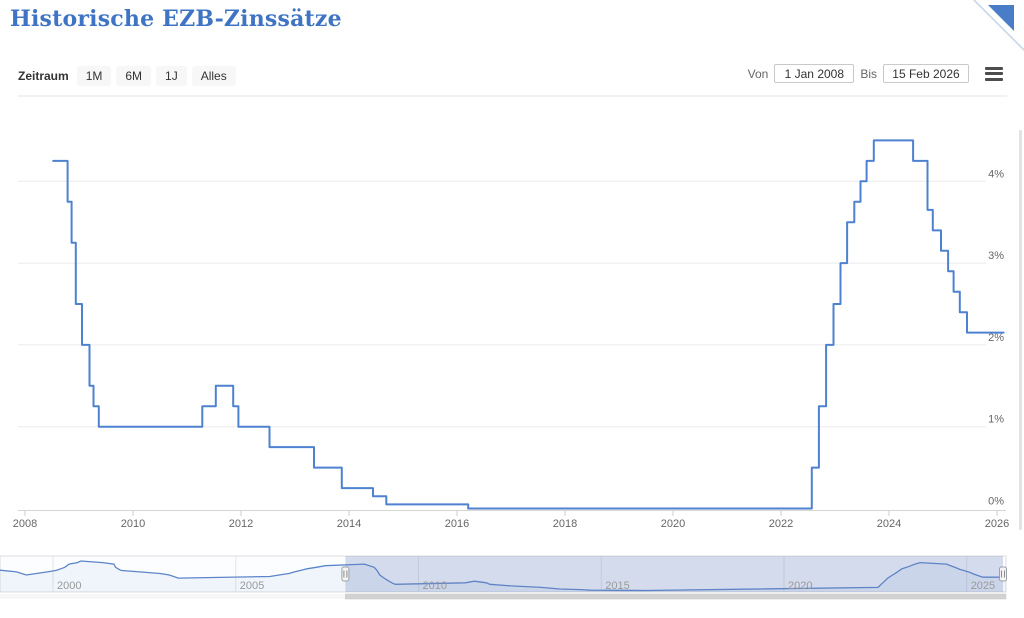 This screenshot has width=1024, height=618. I want to click on x-axis-label: 2022, so click(781, 524).